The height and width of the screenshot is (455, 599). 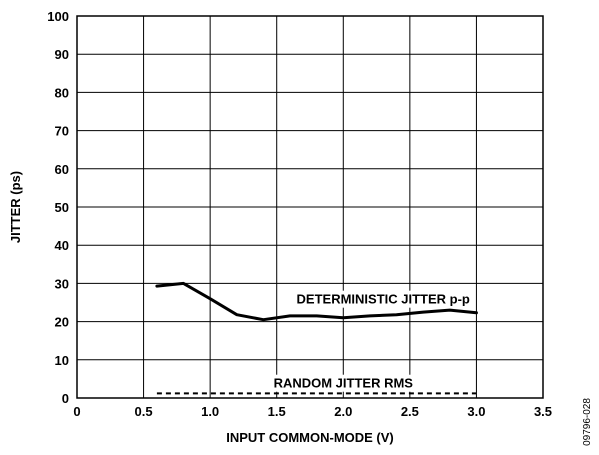 I want to click on deterministic-jitter-label: DETERMINISTIC JITTER p-p, so click(x=383, y=299).